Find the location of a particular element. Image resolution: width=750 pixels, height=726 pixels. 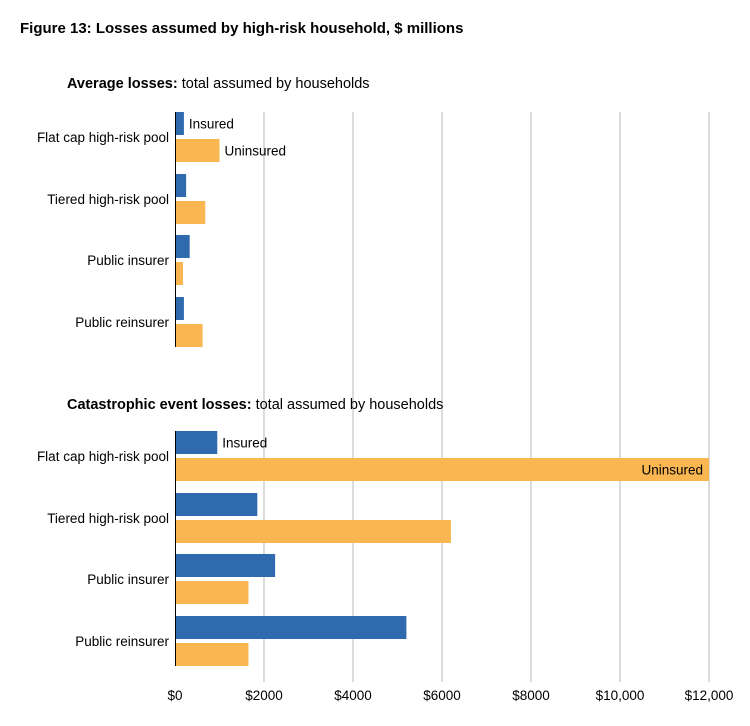

panel-title-bold: Catastrophic event losses: is located at coordinates (159, 405).